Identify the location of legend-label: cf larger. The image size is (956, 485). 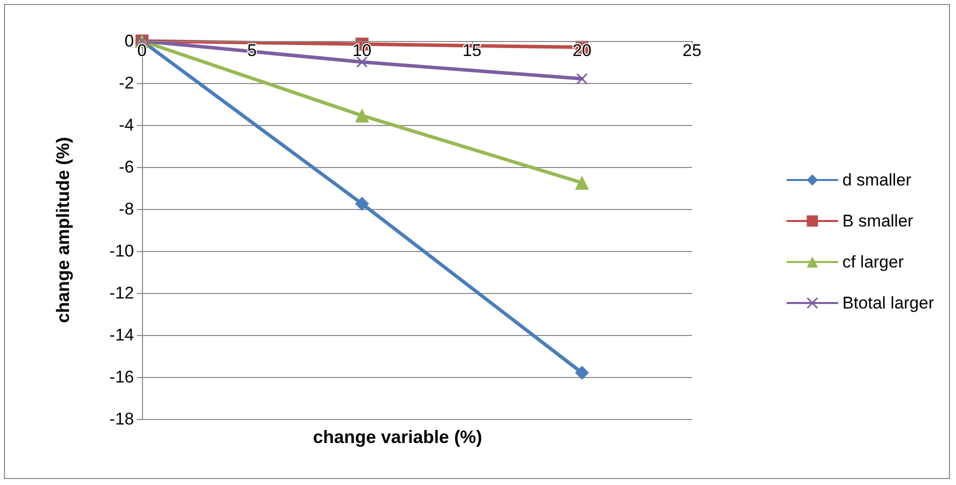
(873, 262).